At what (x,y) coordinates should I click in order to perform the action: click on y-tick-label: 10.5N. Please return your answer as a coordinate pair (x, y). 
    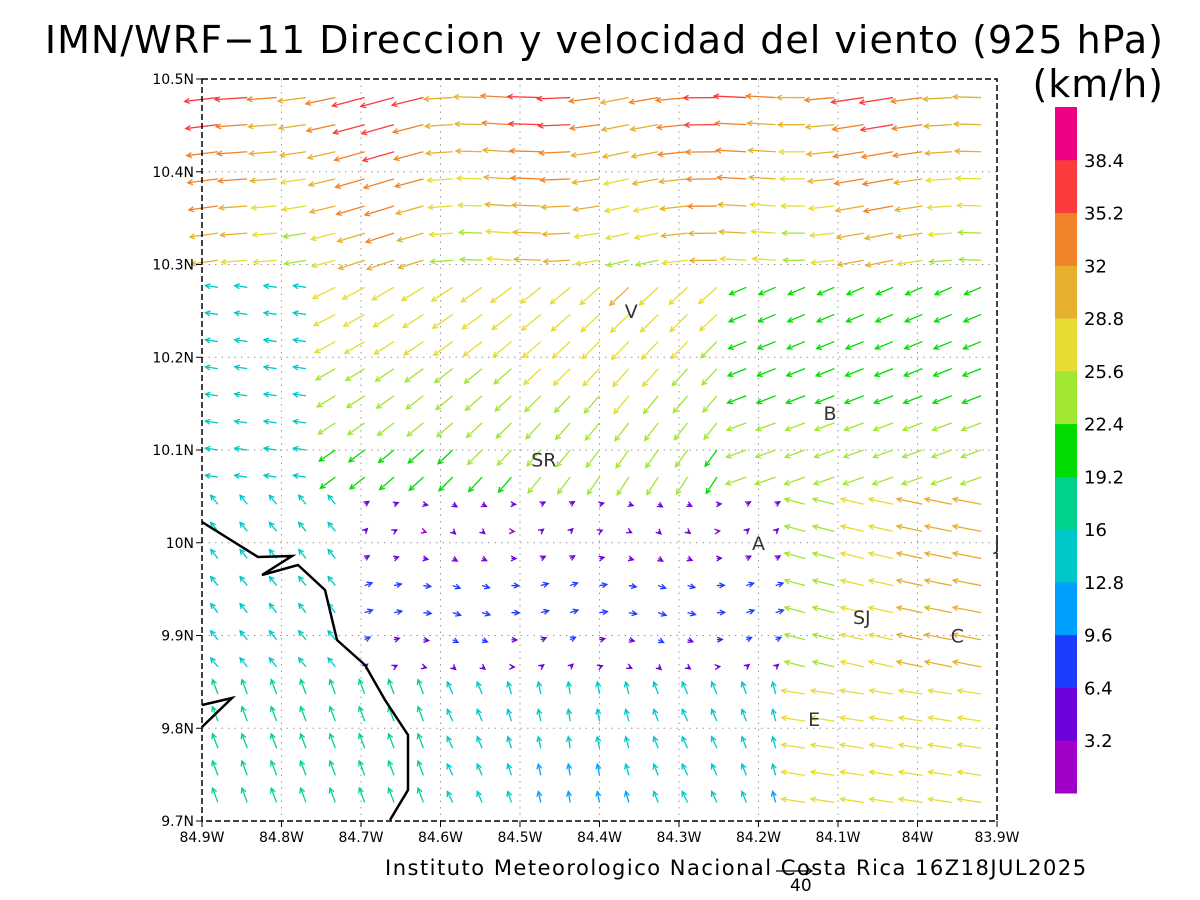
    Looking at the image, I should click on (173, 80).